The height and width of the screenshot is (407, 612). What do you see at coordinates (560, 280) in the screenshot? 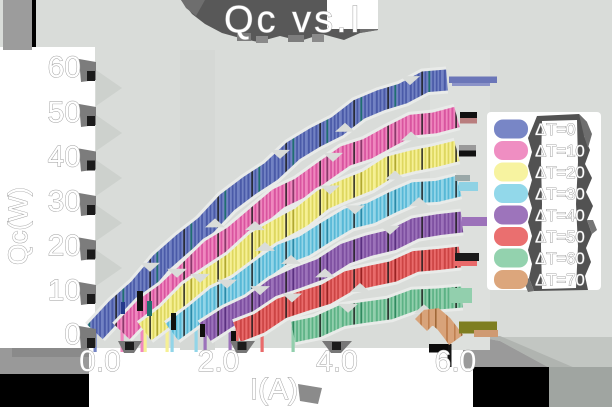
I see `svg-text: ΔT=70` at bounding box center [560, 280].